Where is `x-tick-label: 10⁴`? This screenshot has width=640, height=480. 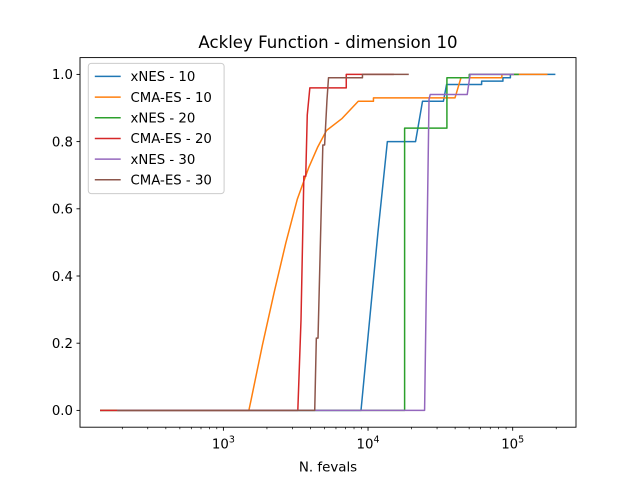 x-tick-label: 10⁴ is located at coordinates (368, 444).